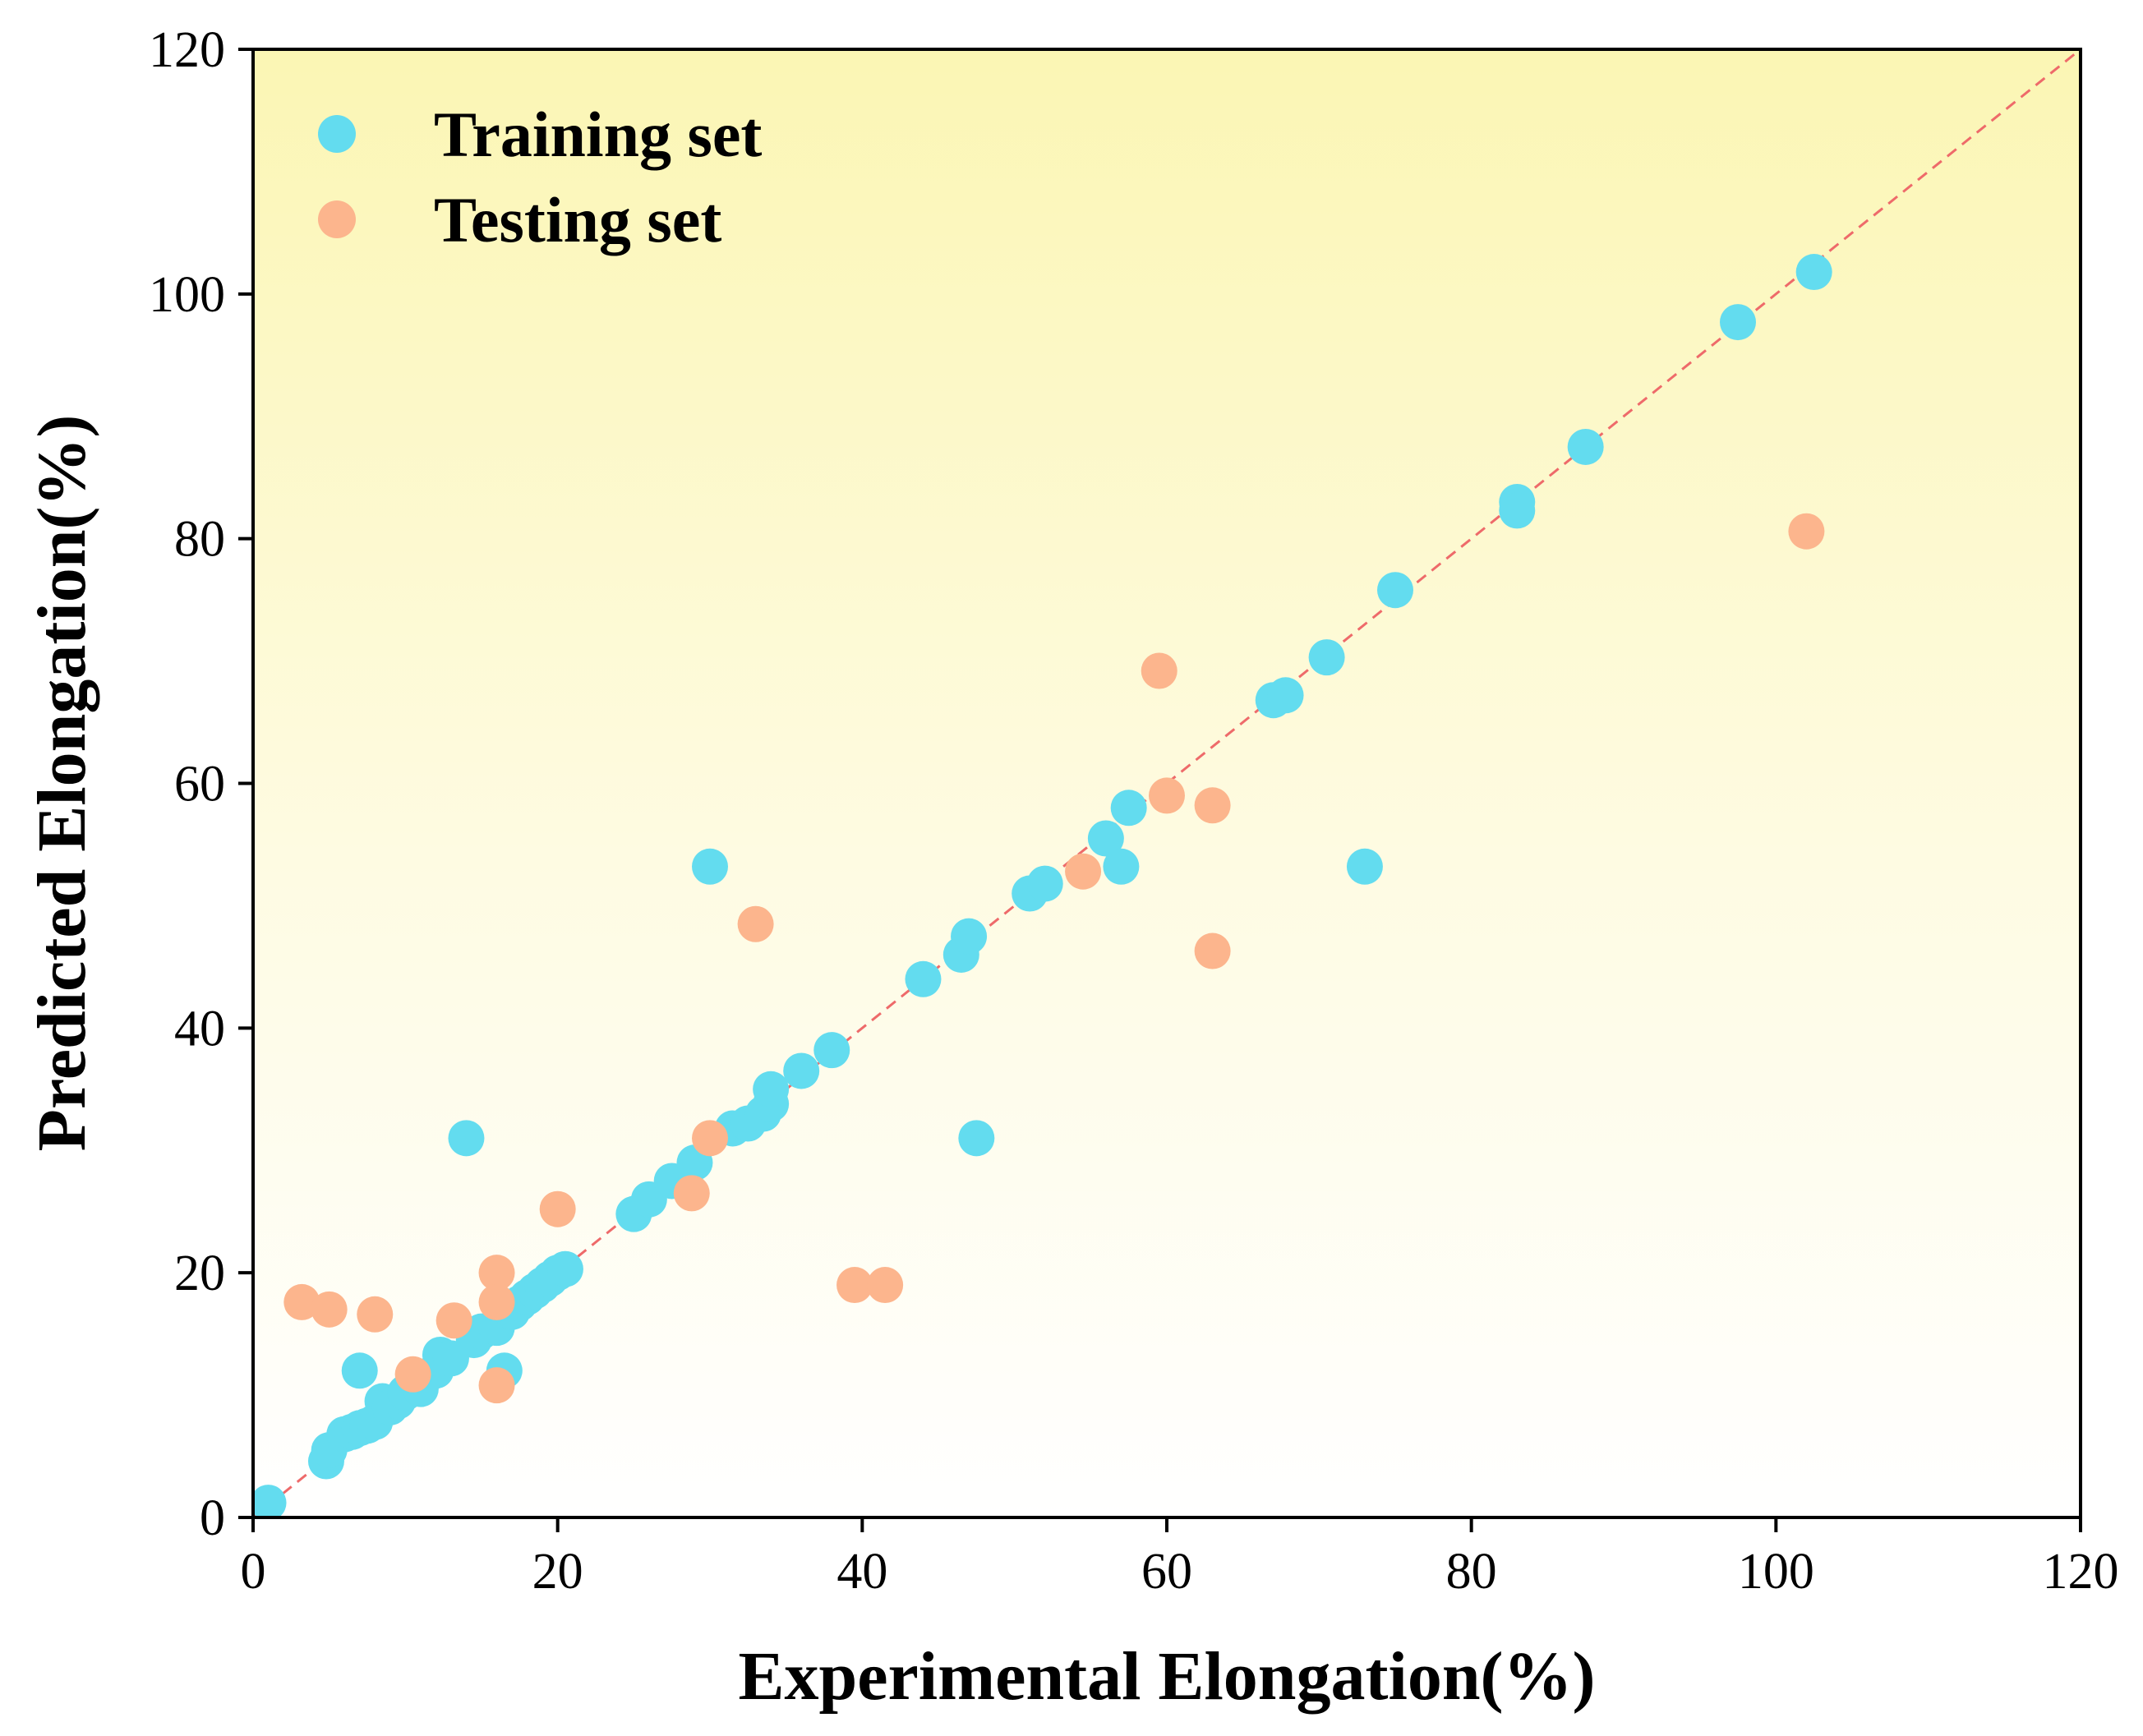 Image resolution: width=2143 pixels, height=1736 pixels. What do you see at coordinates (1776, 1572) in the screenshot?
I see `x-tick-label: 100` at bounding box center [1776, 1572].